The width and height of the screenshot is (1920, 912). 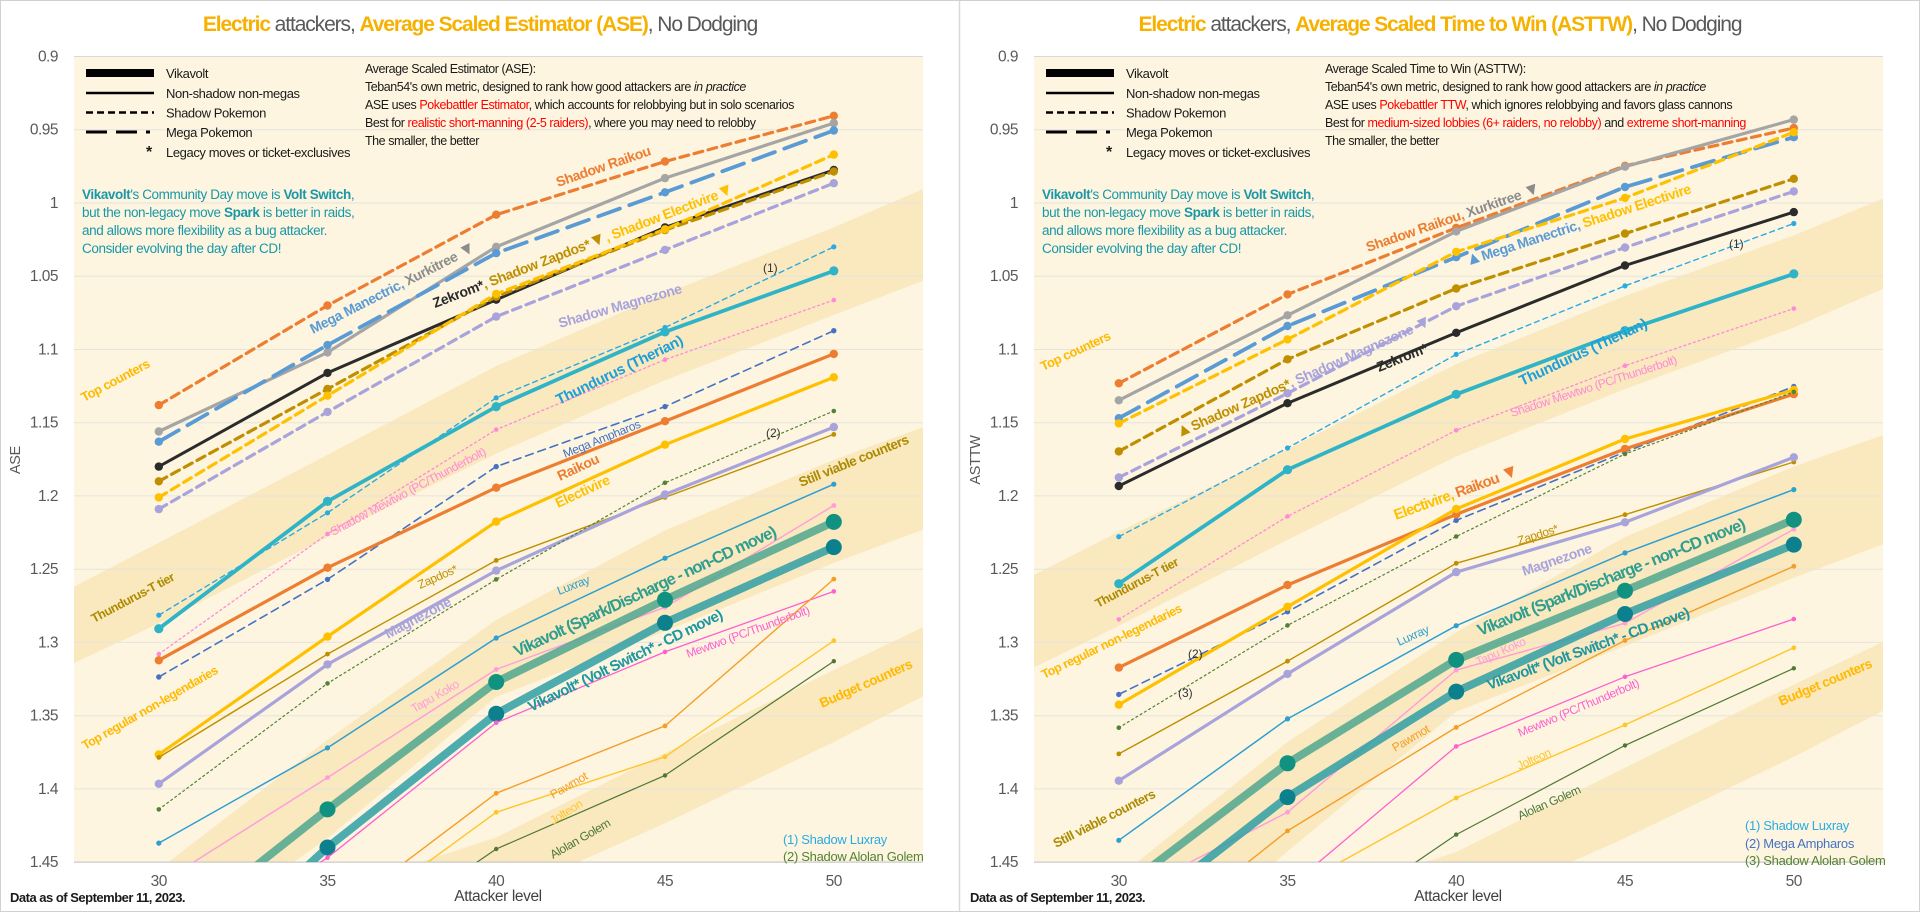 What do you see at coordinates (1815, 860) in the screenshot?
I see `svg-text: (3) Shadow Alolan Golem` at bounding box center [1815, 860].